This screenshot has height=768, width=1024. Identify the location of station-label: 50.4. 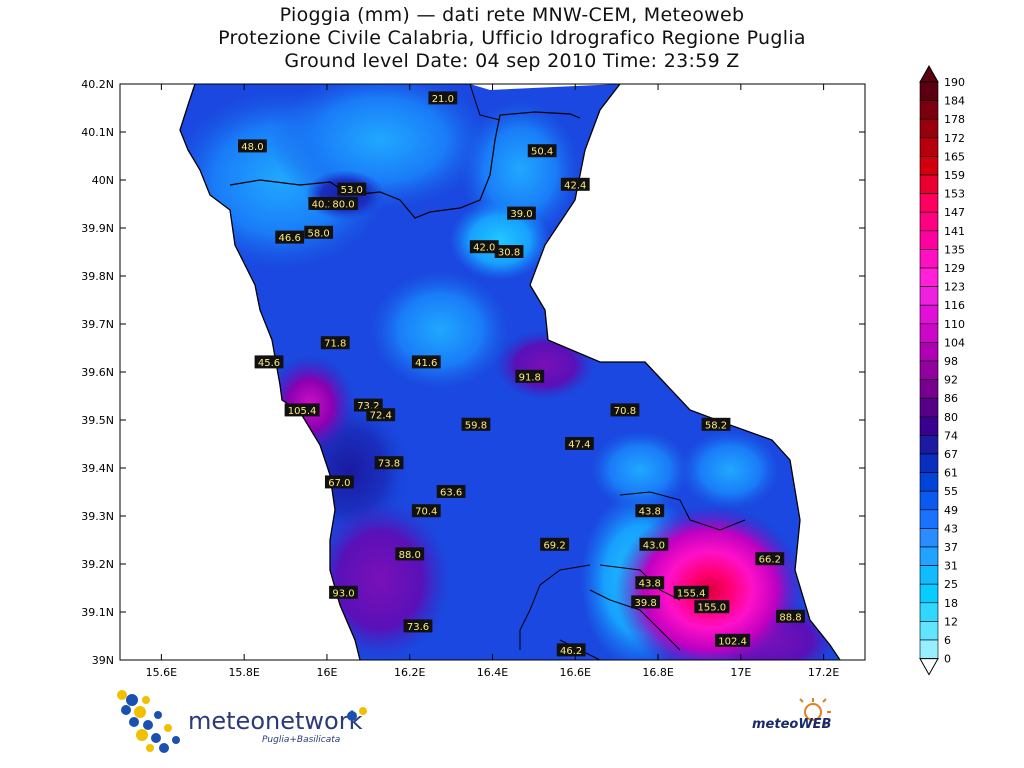
(542, 151).